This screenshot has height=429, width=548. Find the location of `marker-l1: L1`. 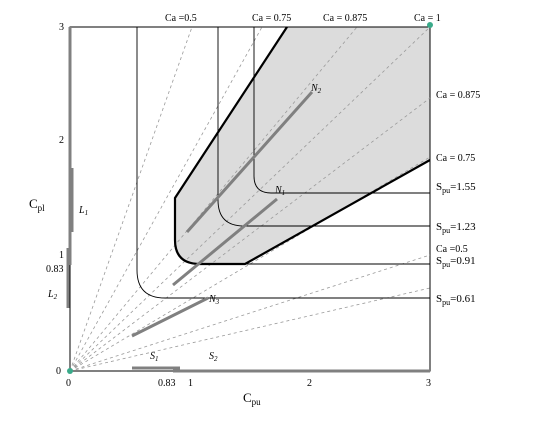

marker-l1: L1 is located at coordinates (83, 211).